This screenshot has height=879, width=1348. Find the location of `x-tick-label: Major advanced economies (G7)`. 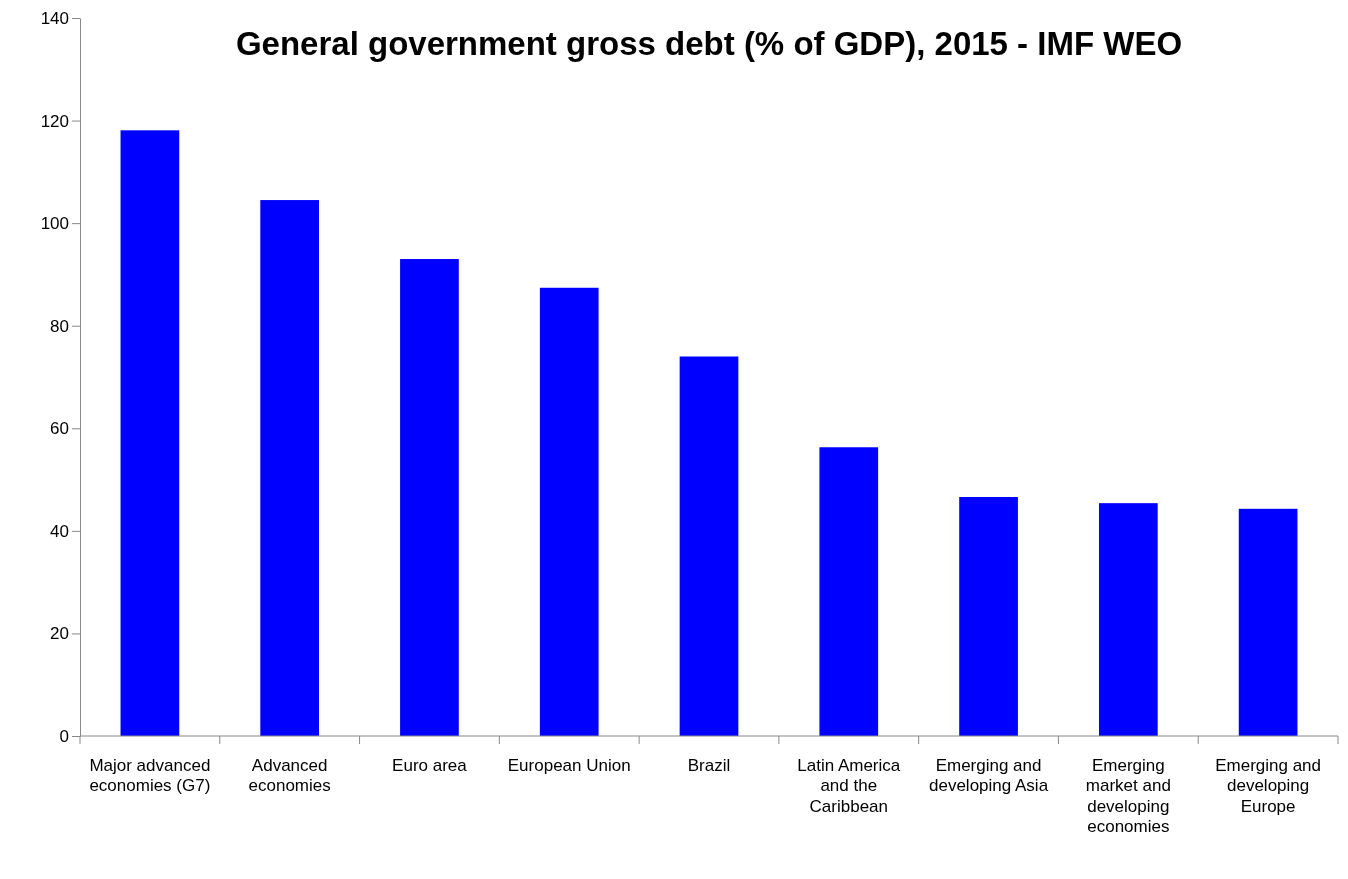

x-tick-label: Major advanced economies (G7) is located at coordinates (150, 776).